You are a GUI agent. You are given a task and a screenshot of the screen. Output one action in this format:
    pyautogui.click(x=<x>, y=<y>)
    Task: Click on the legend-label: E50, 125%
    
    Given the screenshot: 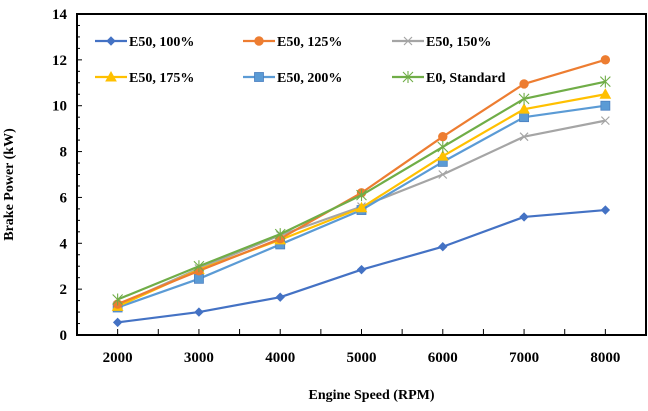 What is the action you would take?
    pyautogui.click(x=309, y=42)
    